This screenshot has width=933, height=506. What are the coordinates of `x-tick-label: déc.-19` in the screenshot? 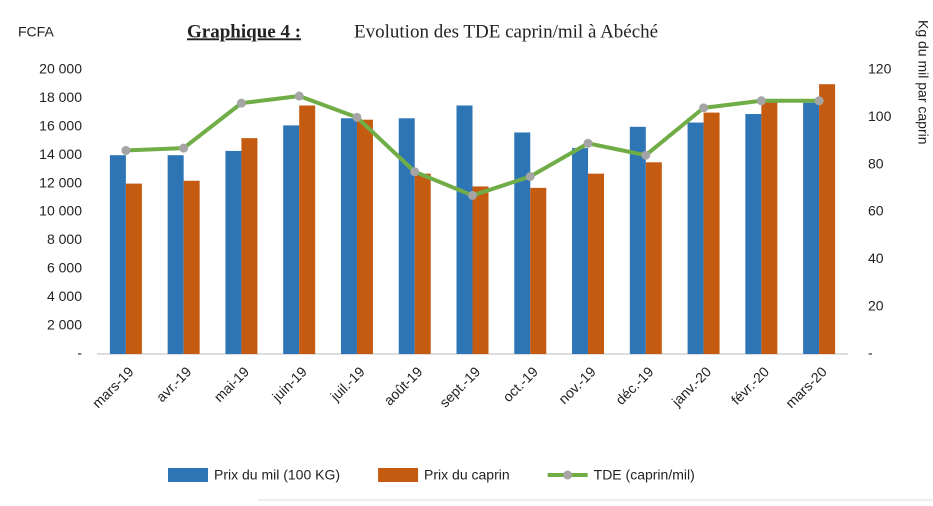 It's located at (634, 385).